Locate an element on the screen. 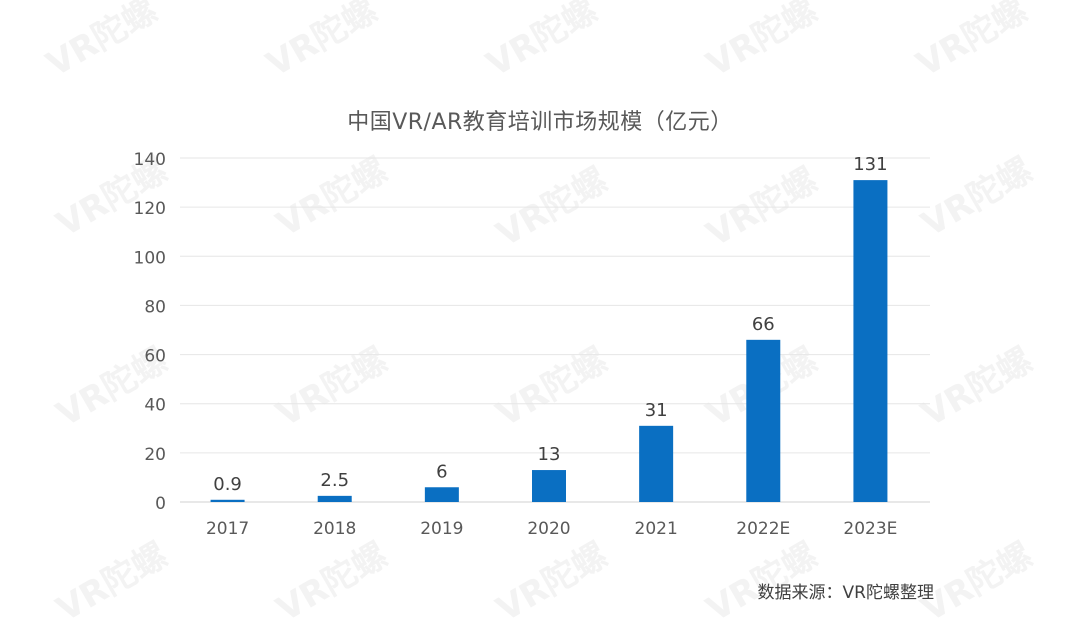 The image size is (1080, 628). data-label: 6 is located at coordinates (441, 471).